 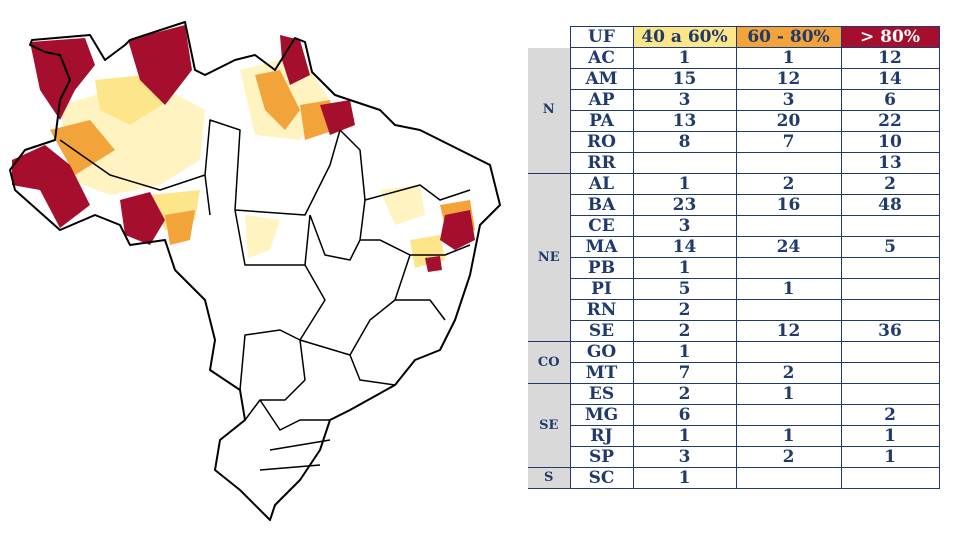 What do you see at coordinates (789, 205) in the screenshot?
I see `value-cell: 16` at bounding box center [789, 205].